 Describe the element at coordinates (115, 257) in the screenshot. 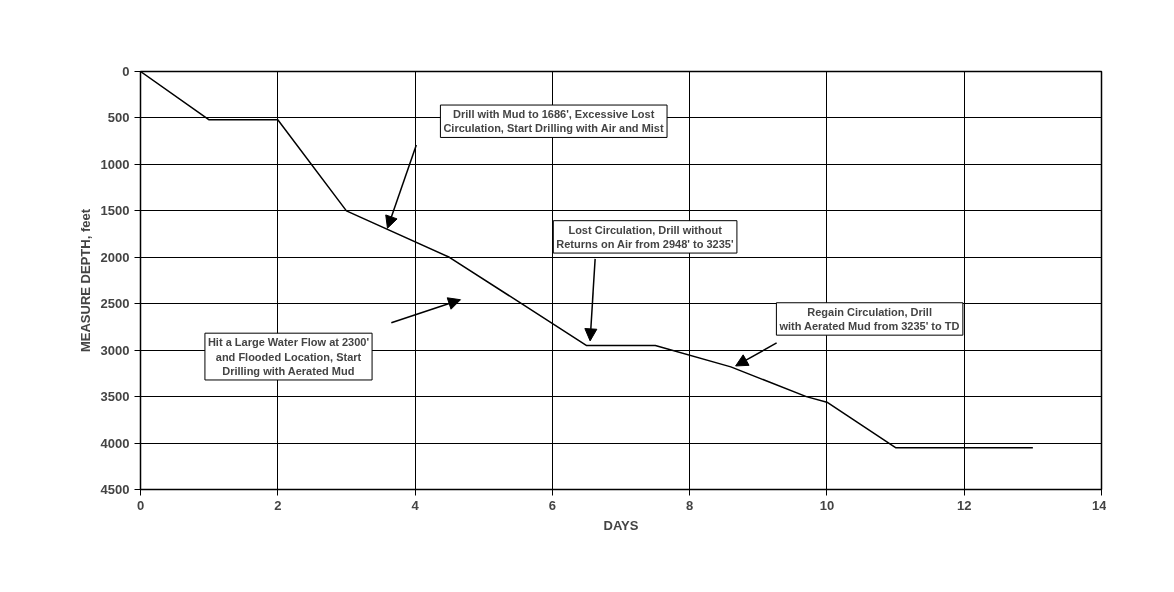

I see `y-tick-label: 2000` at that location.